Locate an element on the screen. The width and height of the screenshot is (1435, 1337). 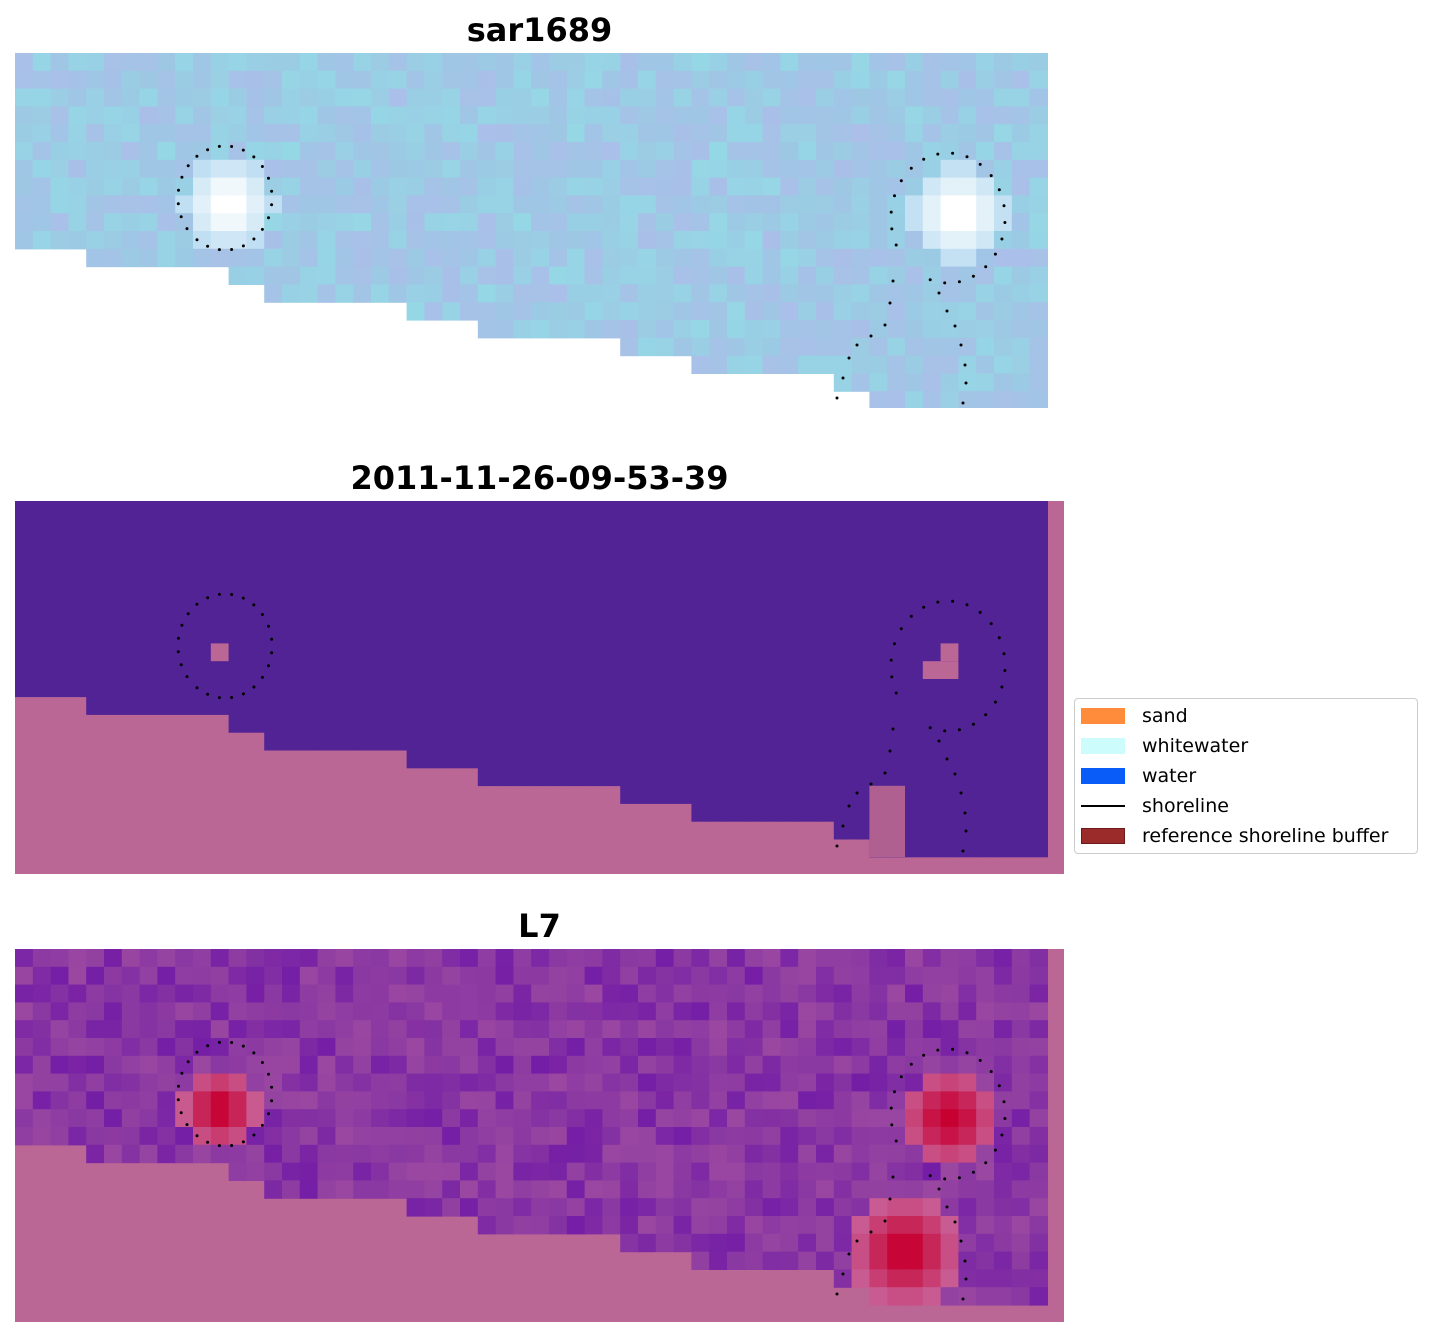
legend-swatch-shoreline is located at coordinates (1103, 806).